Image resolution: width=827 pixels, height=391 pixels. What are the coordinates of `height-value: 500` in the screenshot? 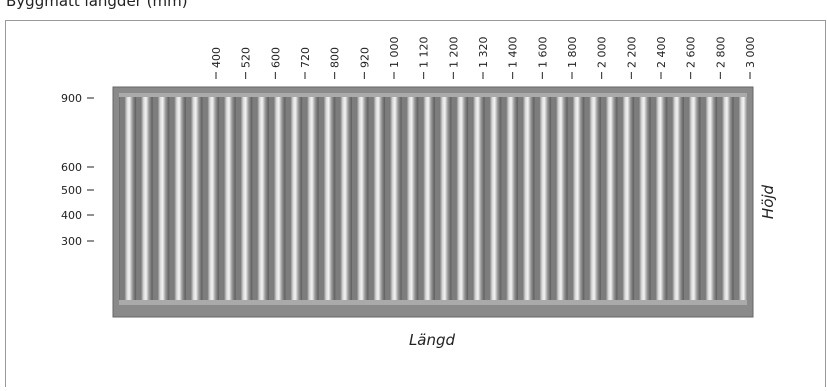 It's located at (71, 190).